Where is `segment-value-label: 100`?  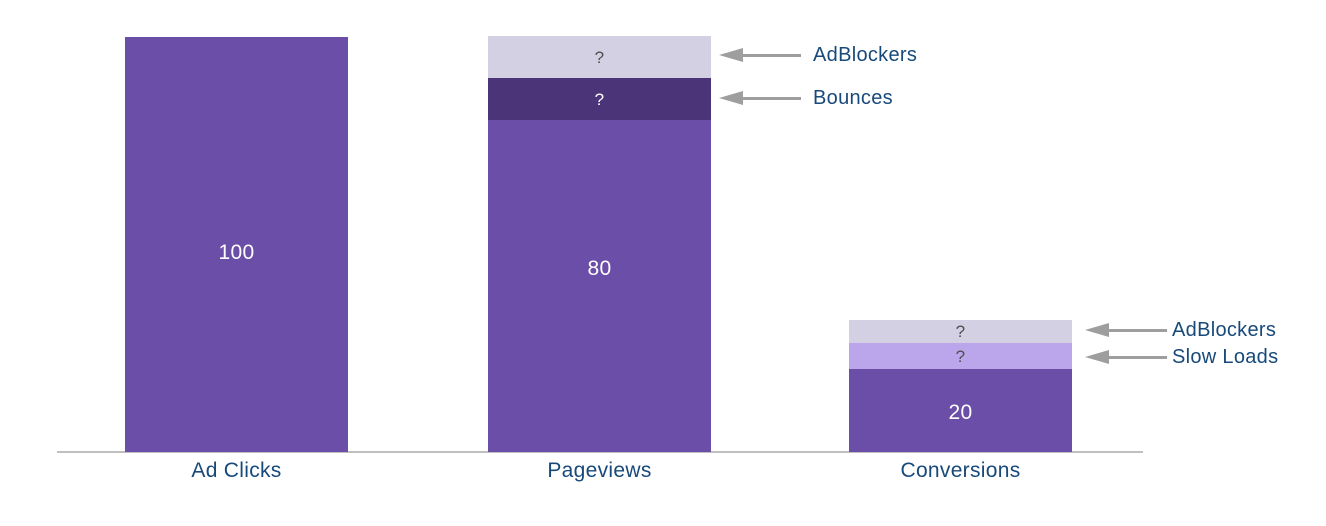 segment-value-label: 100 is located at coordinates (236, 252).